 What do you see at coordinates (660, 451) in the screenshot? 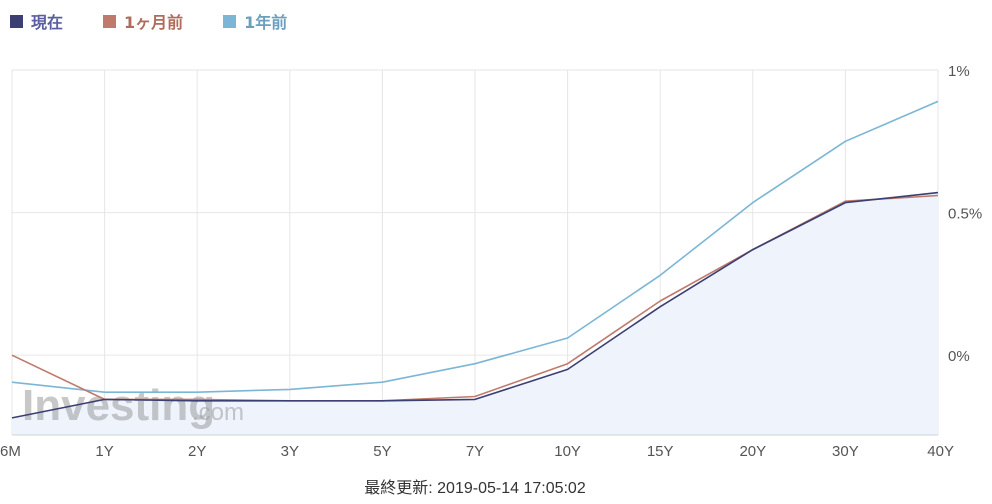
I see `x-tick-label-7: 15Y` at bounding box center [660, 451].